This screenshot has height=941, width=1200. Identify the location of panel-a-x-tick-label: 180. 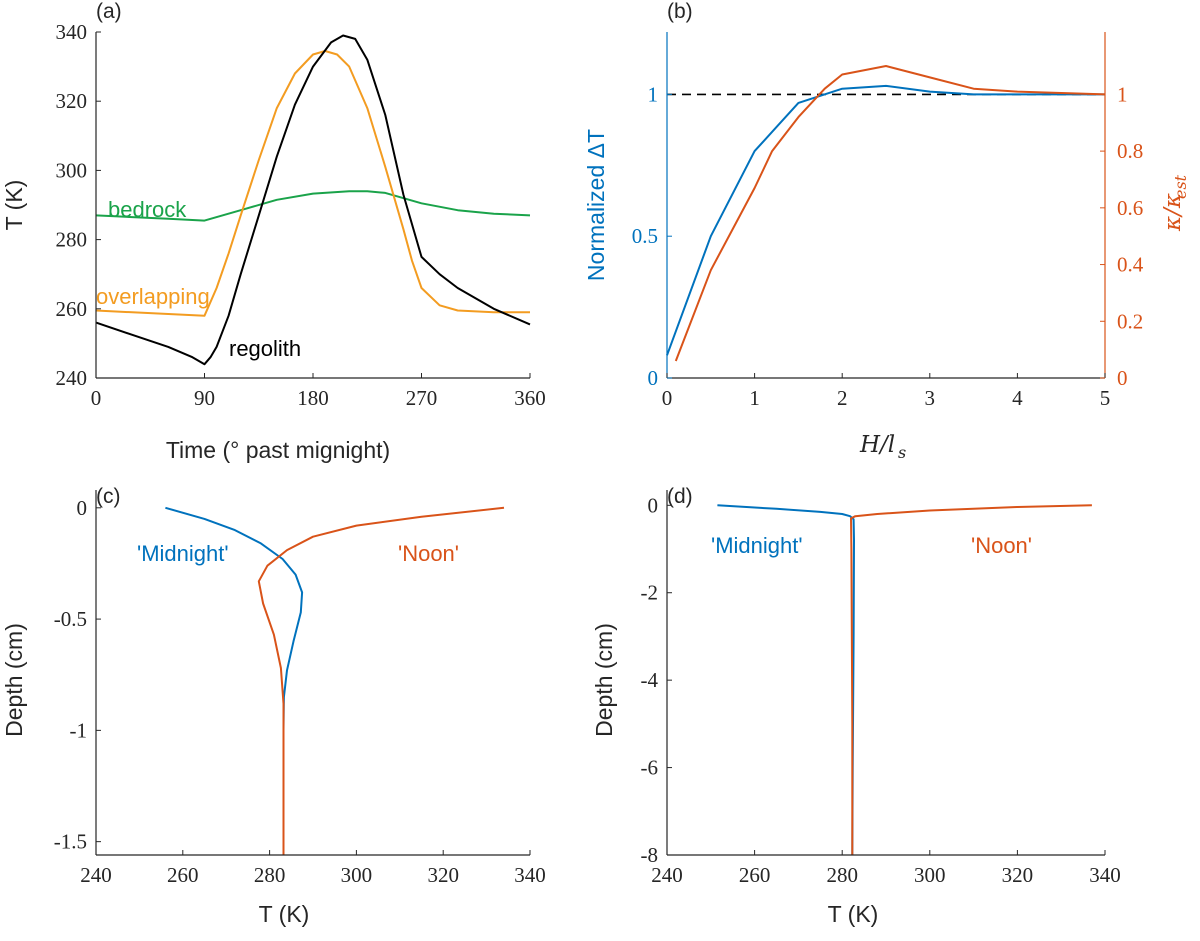
(313, 398).